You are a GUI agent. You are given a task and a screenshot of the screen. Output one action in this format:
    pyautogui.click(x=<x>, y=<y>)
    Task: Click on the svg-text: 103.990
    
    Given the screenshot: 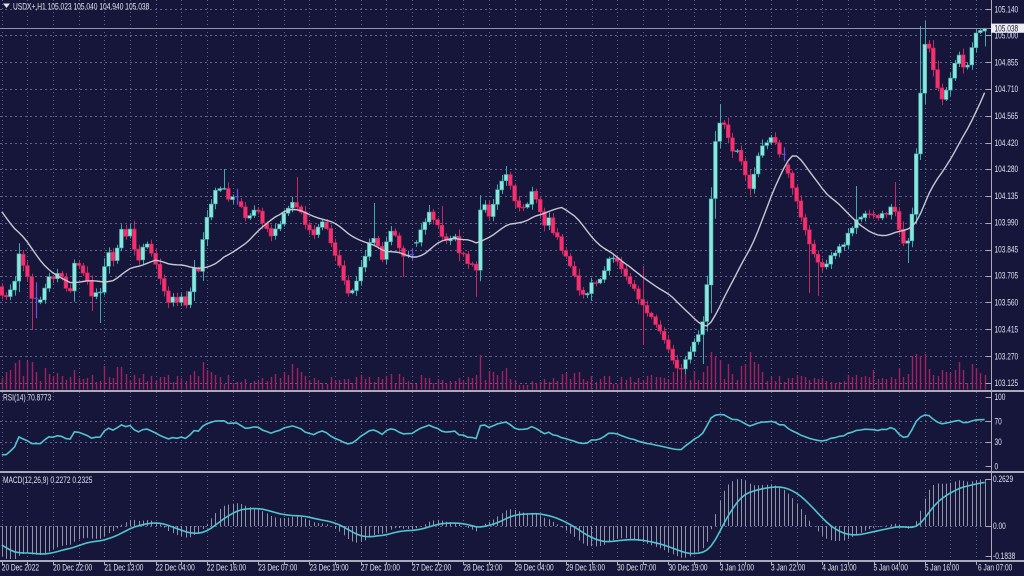 What is the action you would take?
    pyautogui.click(x=1007, y=223)
    